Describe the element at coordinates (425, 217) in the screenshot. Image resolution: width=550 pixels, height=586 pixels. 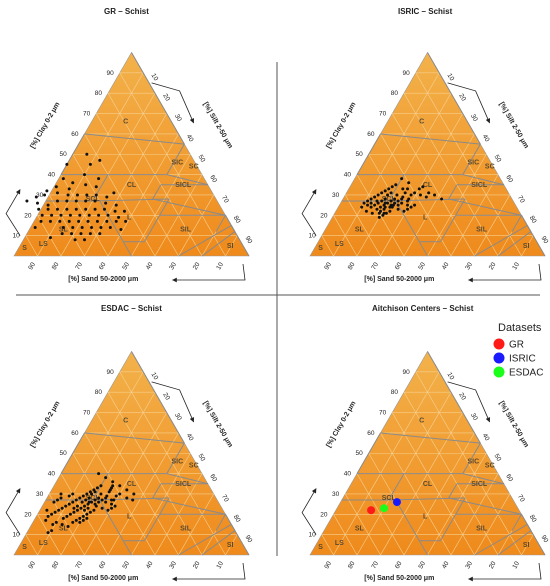
I see `class-label-l: L` at that location.